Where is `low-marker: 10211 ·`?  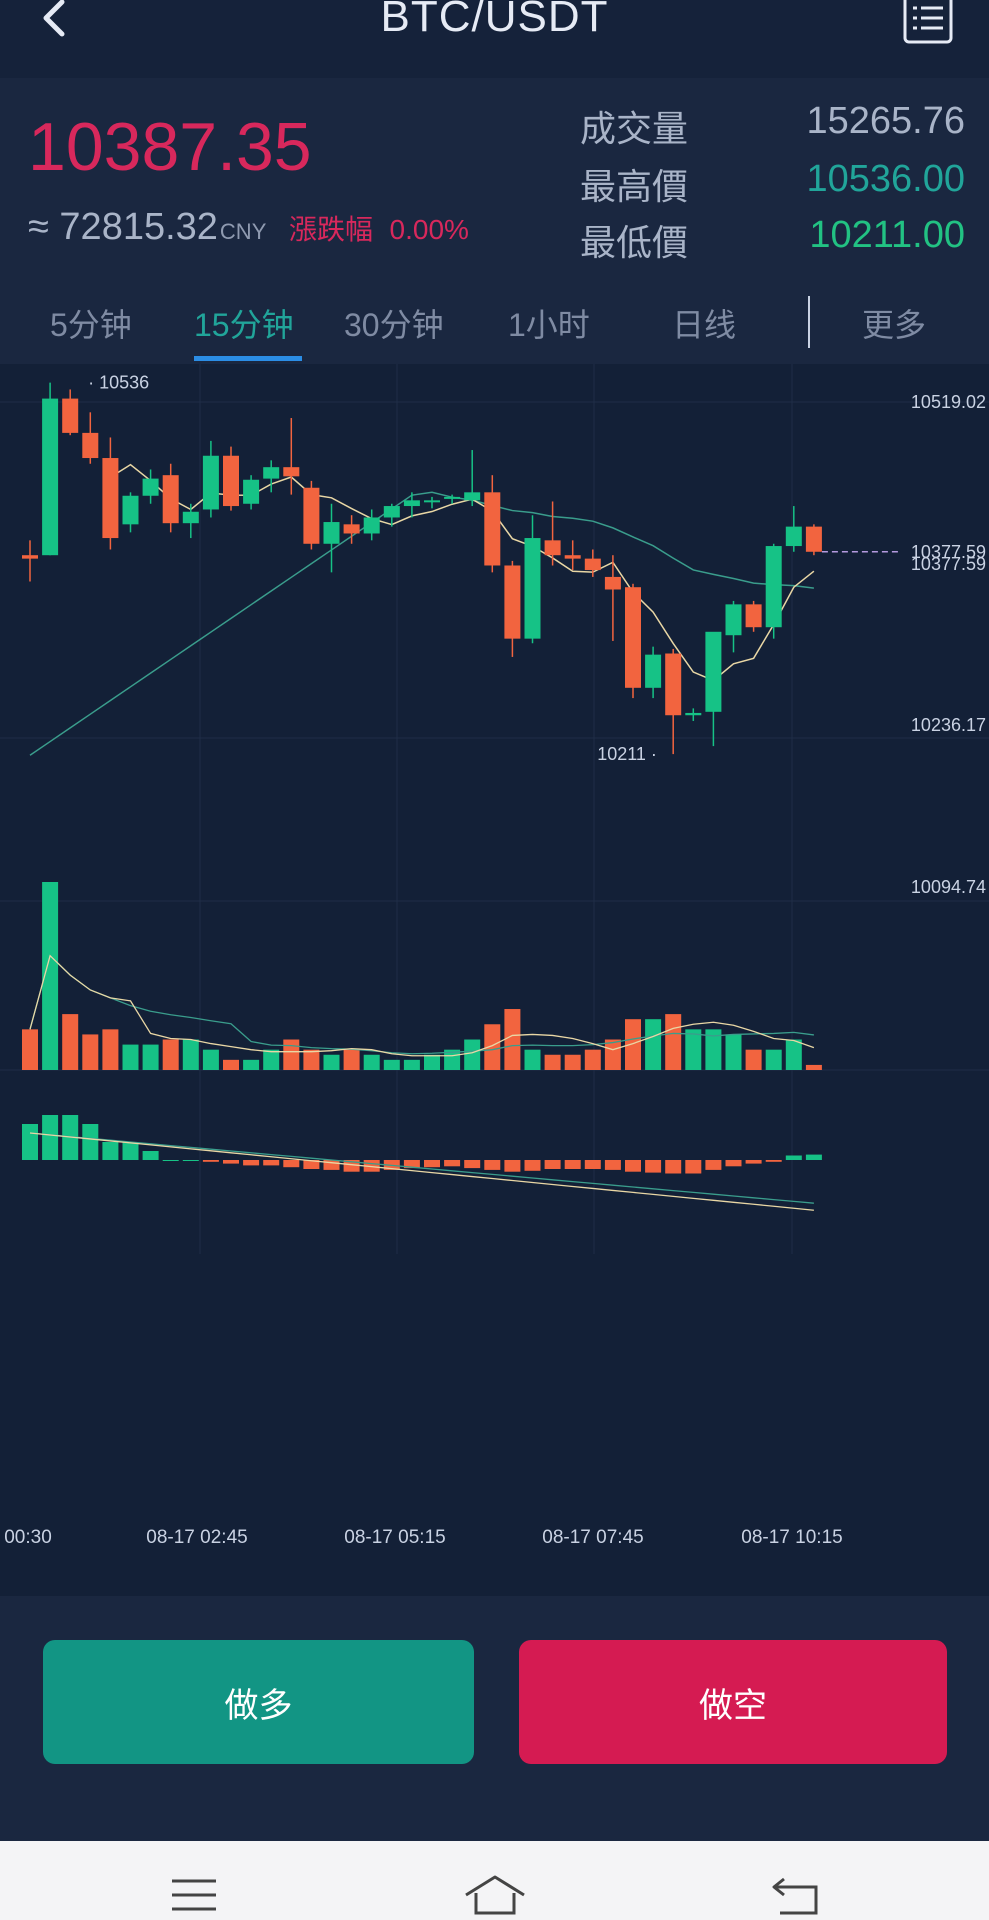
low-marker: 10211 · is located at coordinates (627, 754).